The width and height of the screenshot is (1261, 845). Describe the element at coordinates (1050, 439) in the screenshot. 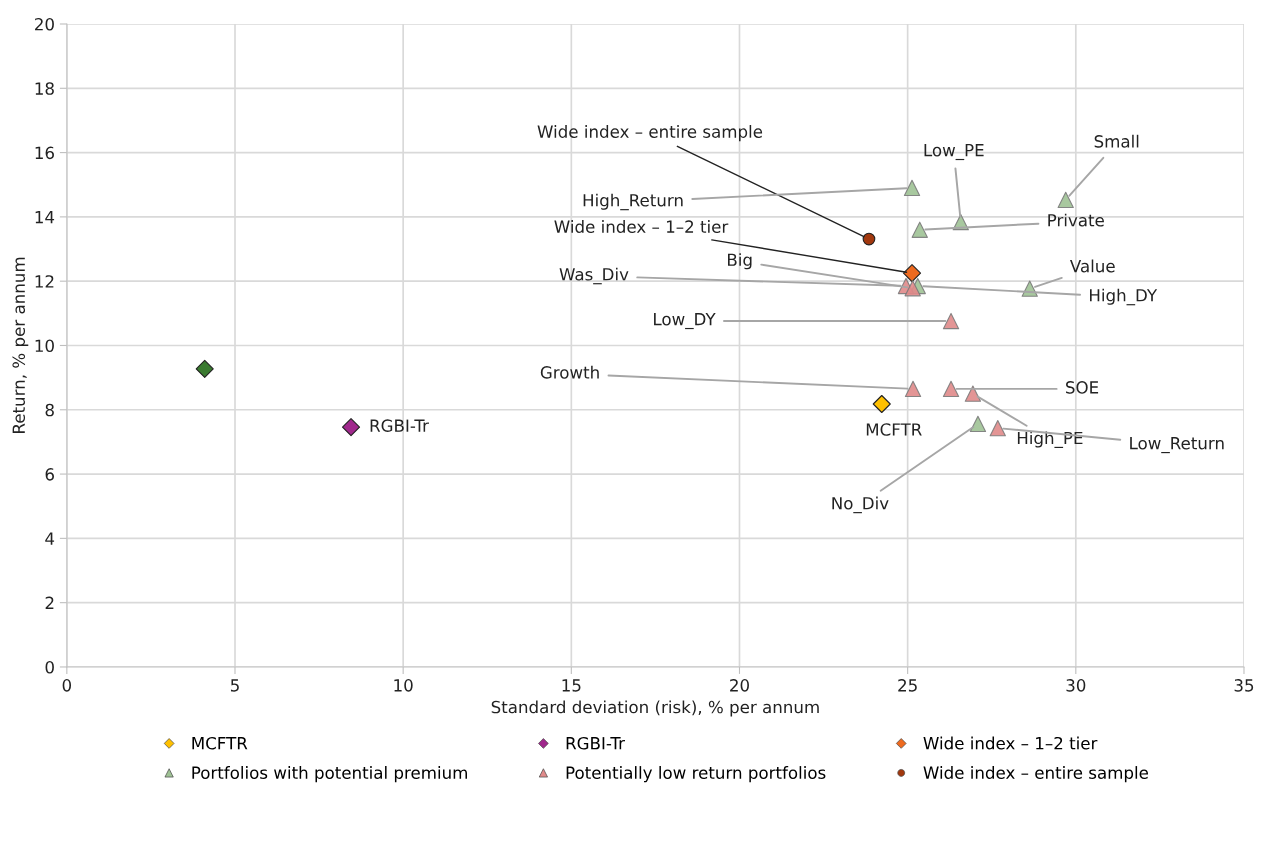

I see `annotation: High_PE` at that location.